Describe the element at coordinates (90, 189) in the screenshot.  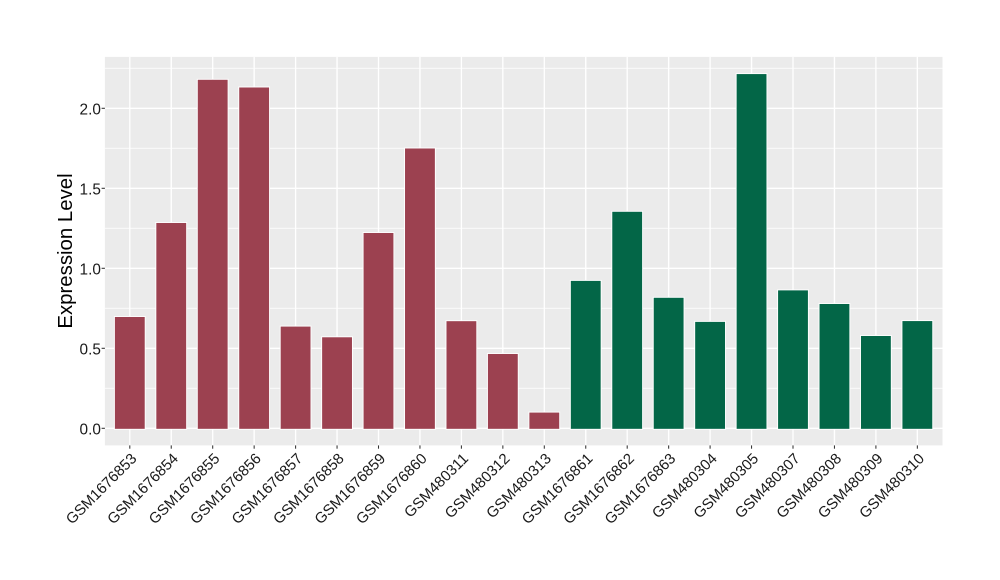
I see `svg-text: 1.5` at that location.